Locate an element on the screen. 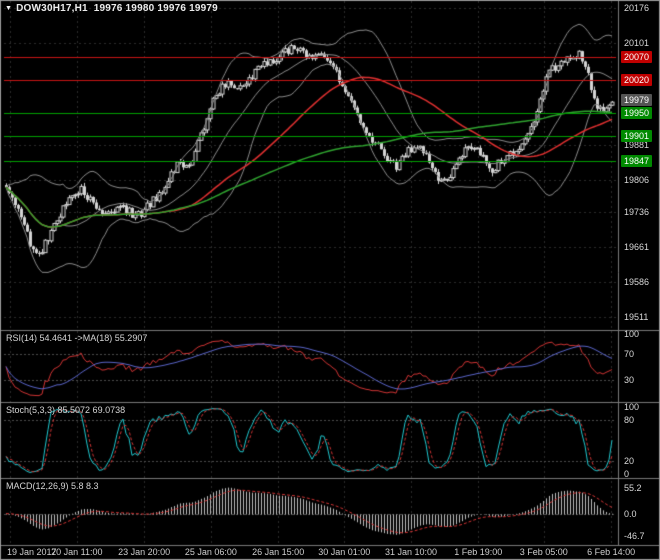  time-axis-label: 3 Feb 05:00 is located at coordinates (543, 552).